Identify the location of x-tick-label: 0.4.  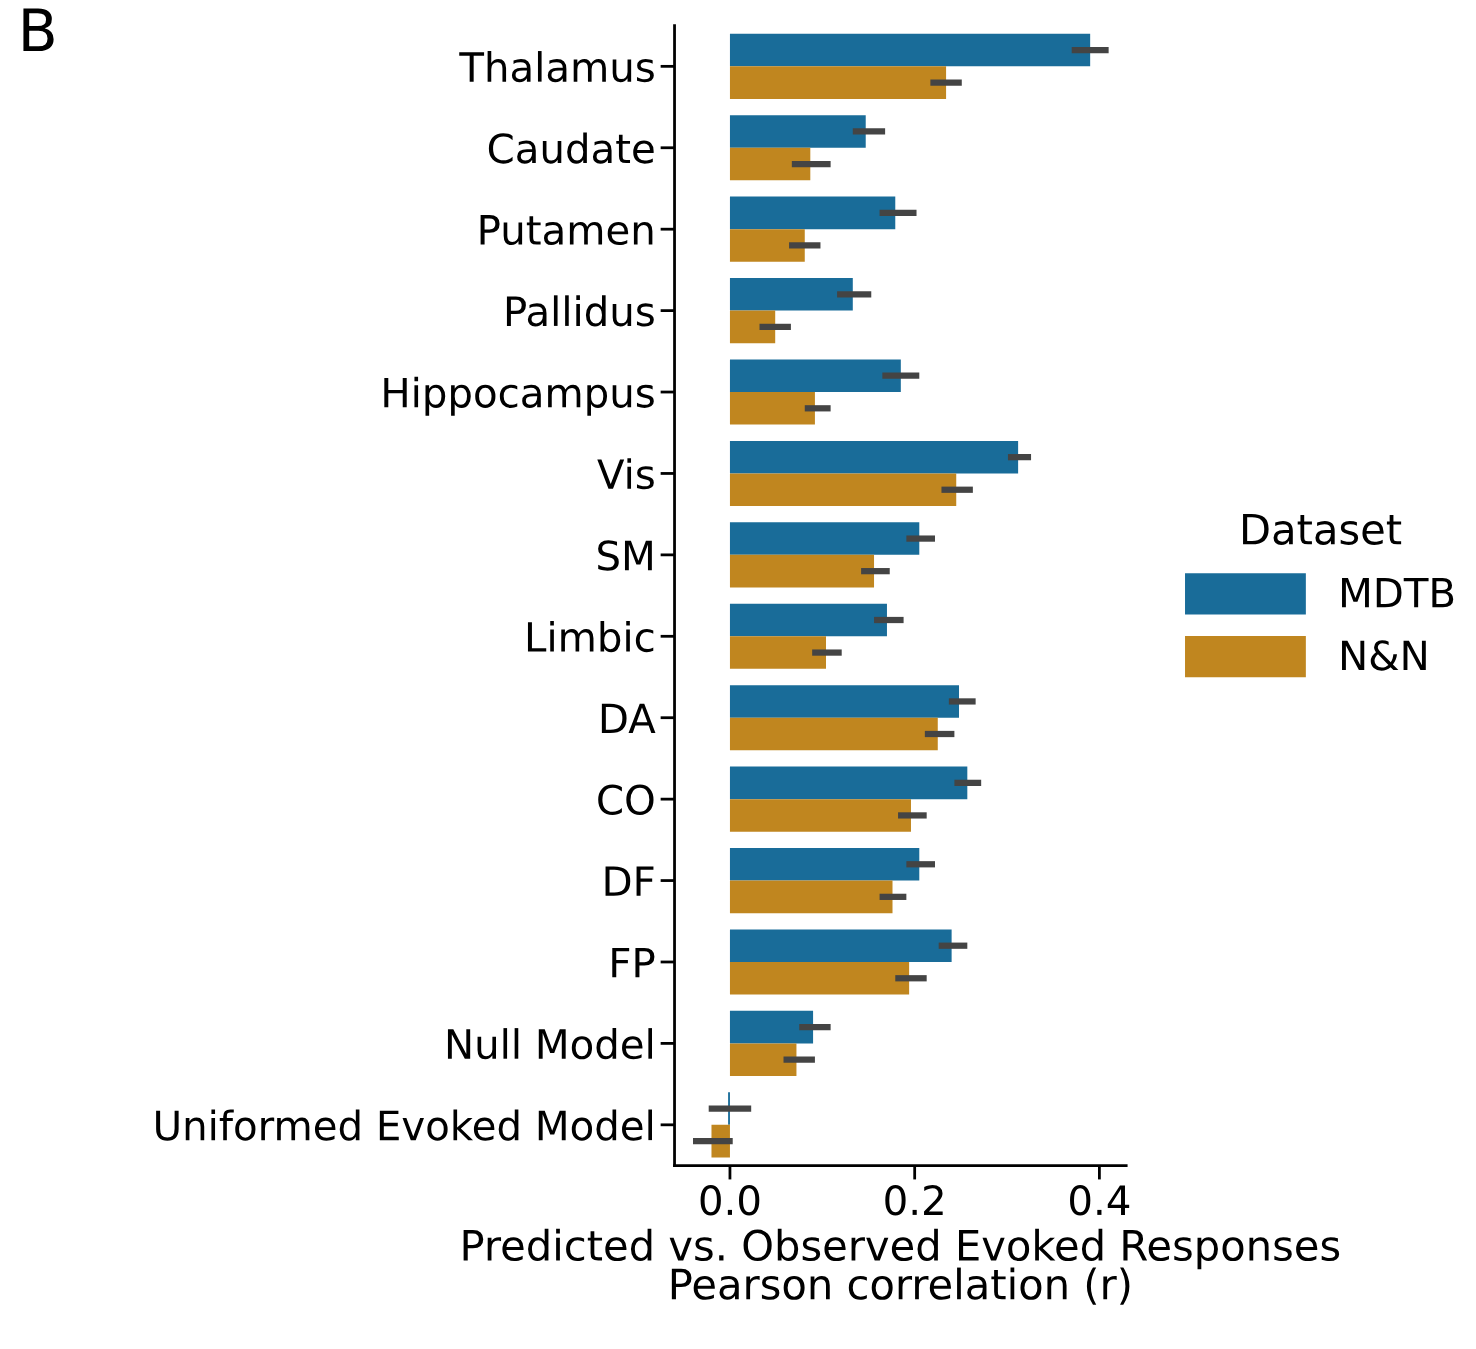
(1100, 1200).